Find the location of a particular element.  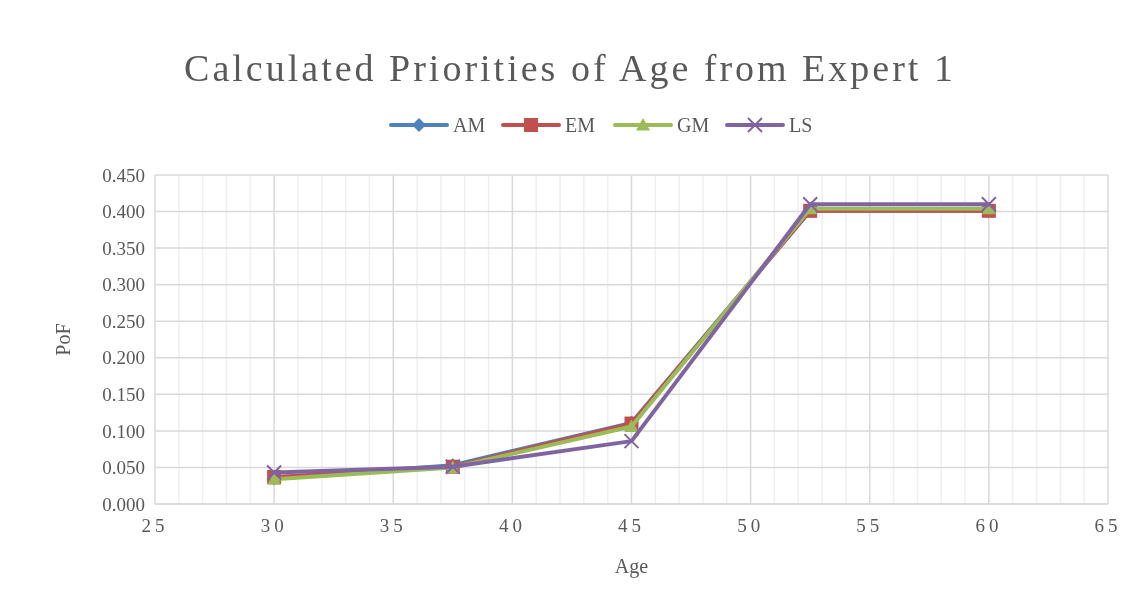

x-tick-label: 50 is located at coordinates (751, 525).